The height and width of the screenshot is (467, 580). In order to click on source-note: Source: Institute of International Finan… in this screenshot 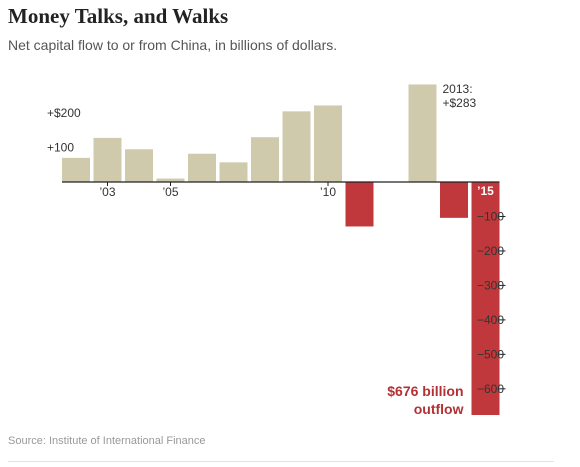, I will do `click(107, 441)`.